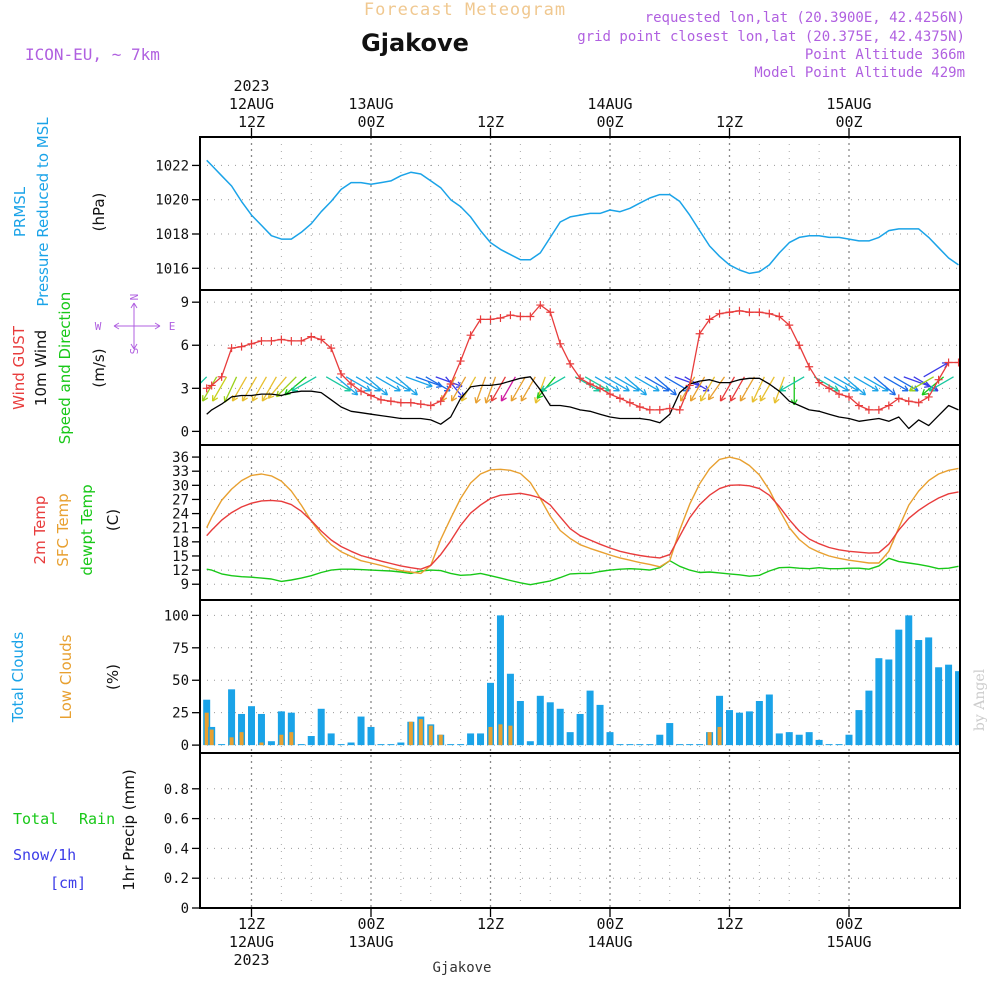  What do you see at coordinates (180, 714) in the screenshot?
I see `clouds-ytick-label: 25` at bounding box center [180, 714].